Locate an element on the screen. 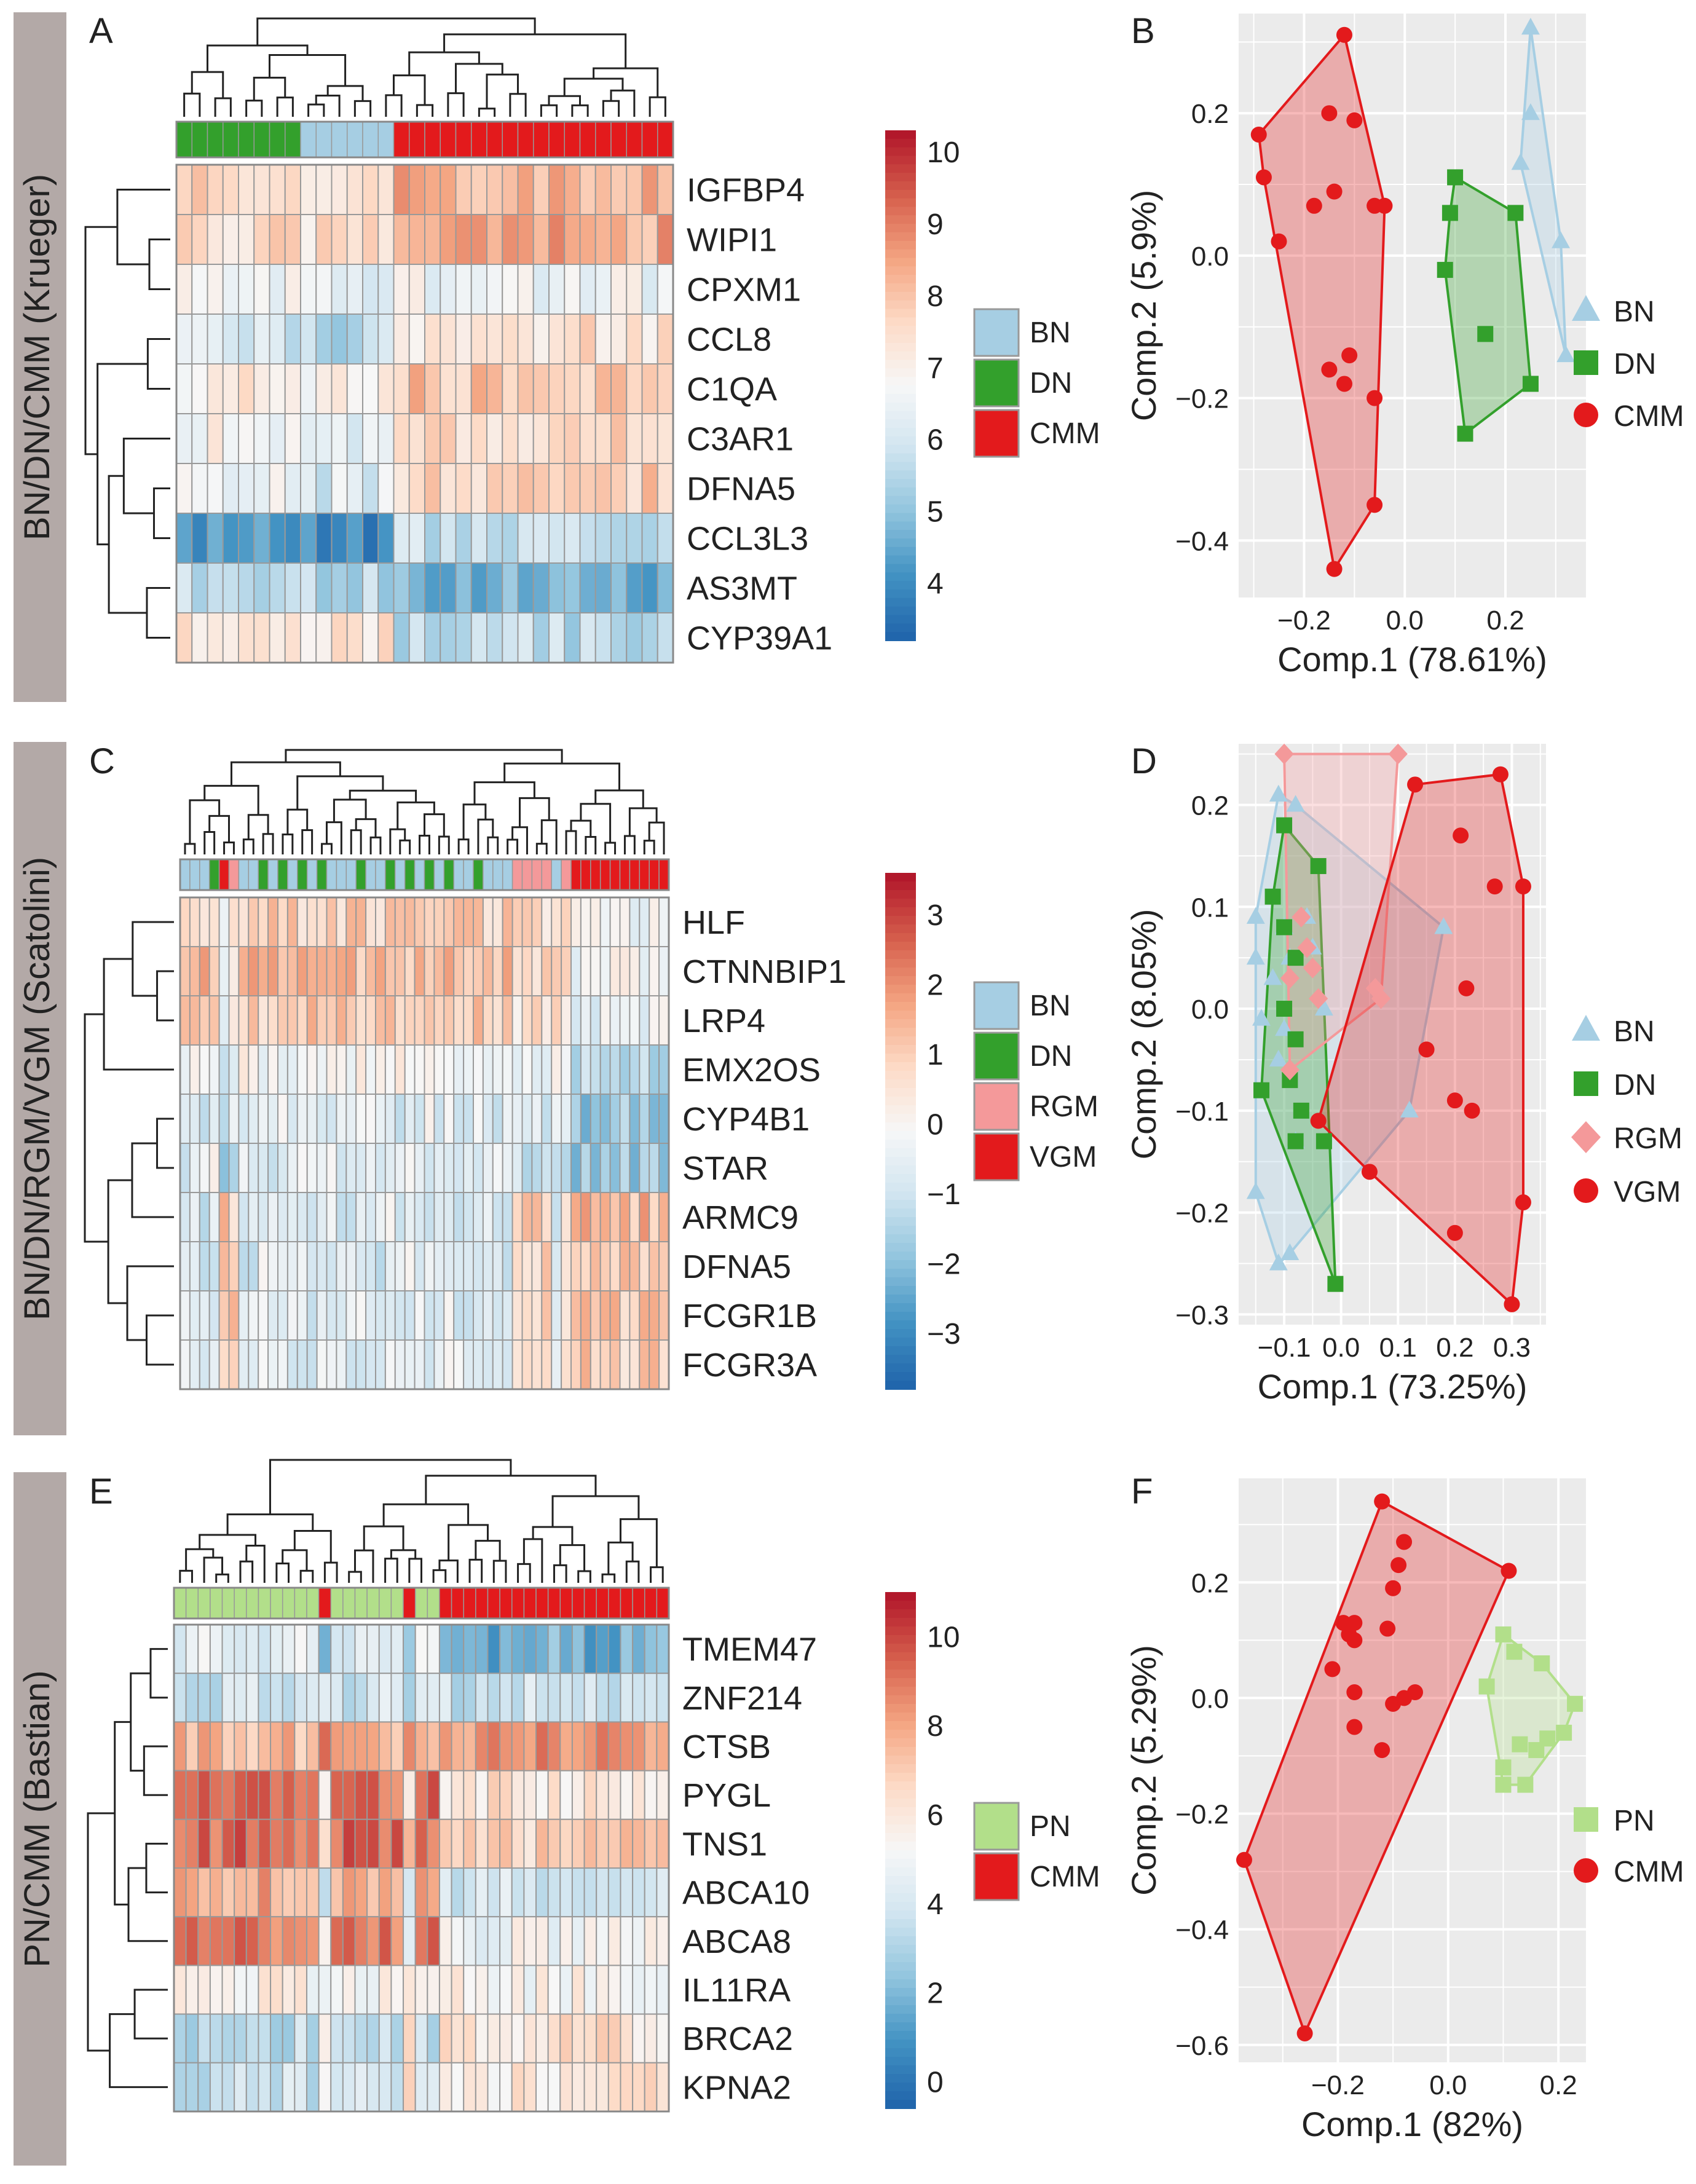 This screenshot has width=1696, height=2184. legend-label: CMM is located at coordinates (1065, 1877).